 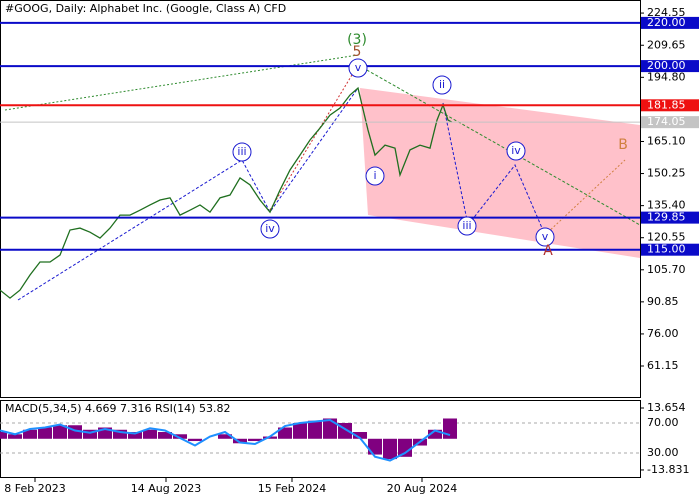 I want to click on forecast-channel, so click(x=500, y=173).